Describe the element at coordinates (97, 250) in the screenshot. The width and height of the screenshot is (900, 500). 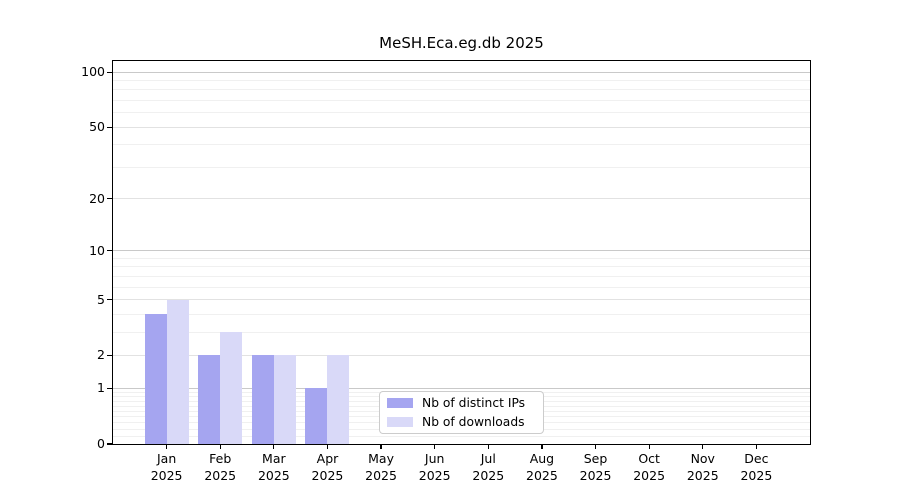
I see `y-tick-label: 10` at that location.